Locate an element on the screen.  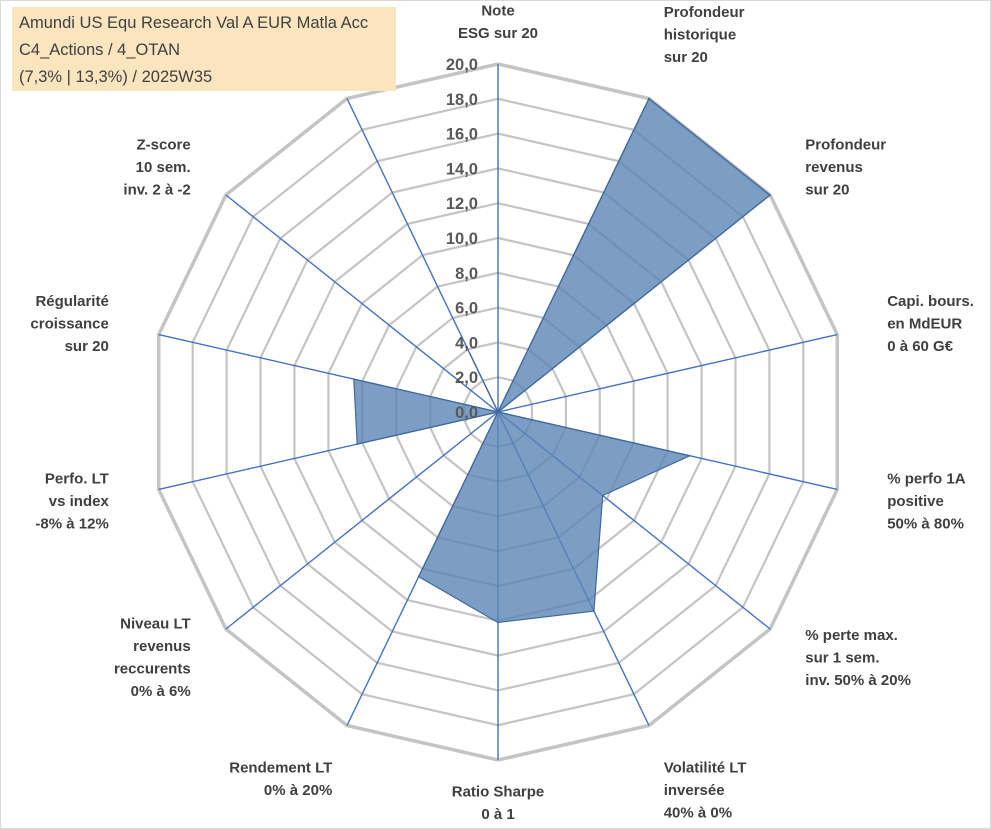
tick-label: 6,0 is located at coordinates (466, 309).